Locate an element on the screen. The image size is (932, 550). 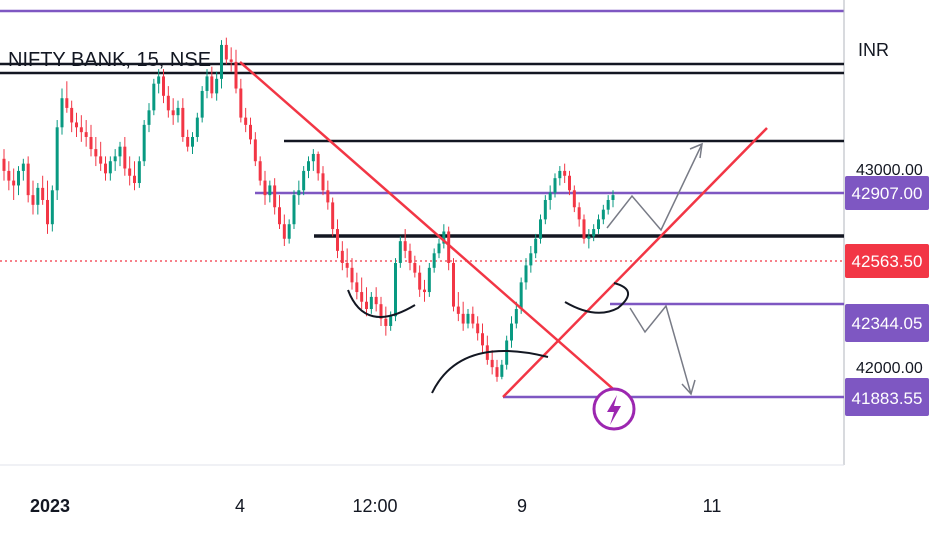
price-label-lower-text: 41883.55 is located at coordinates (887, 398).